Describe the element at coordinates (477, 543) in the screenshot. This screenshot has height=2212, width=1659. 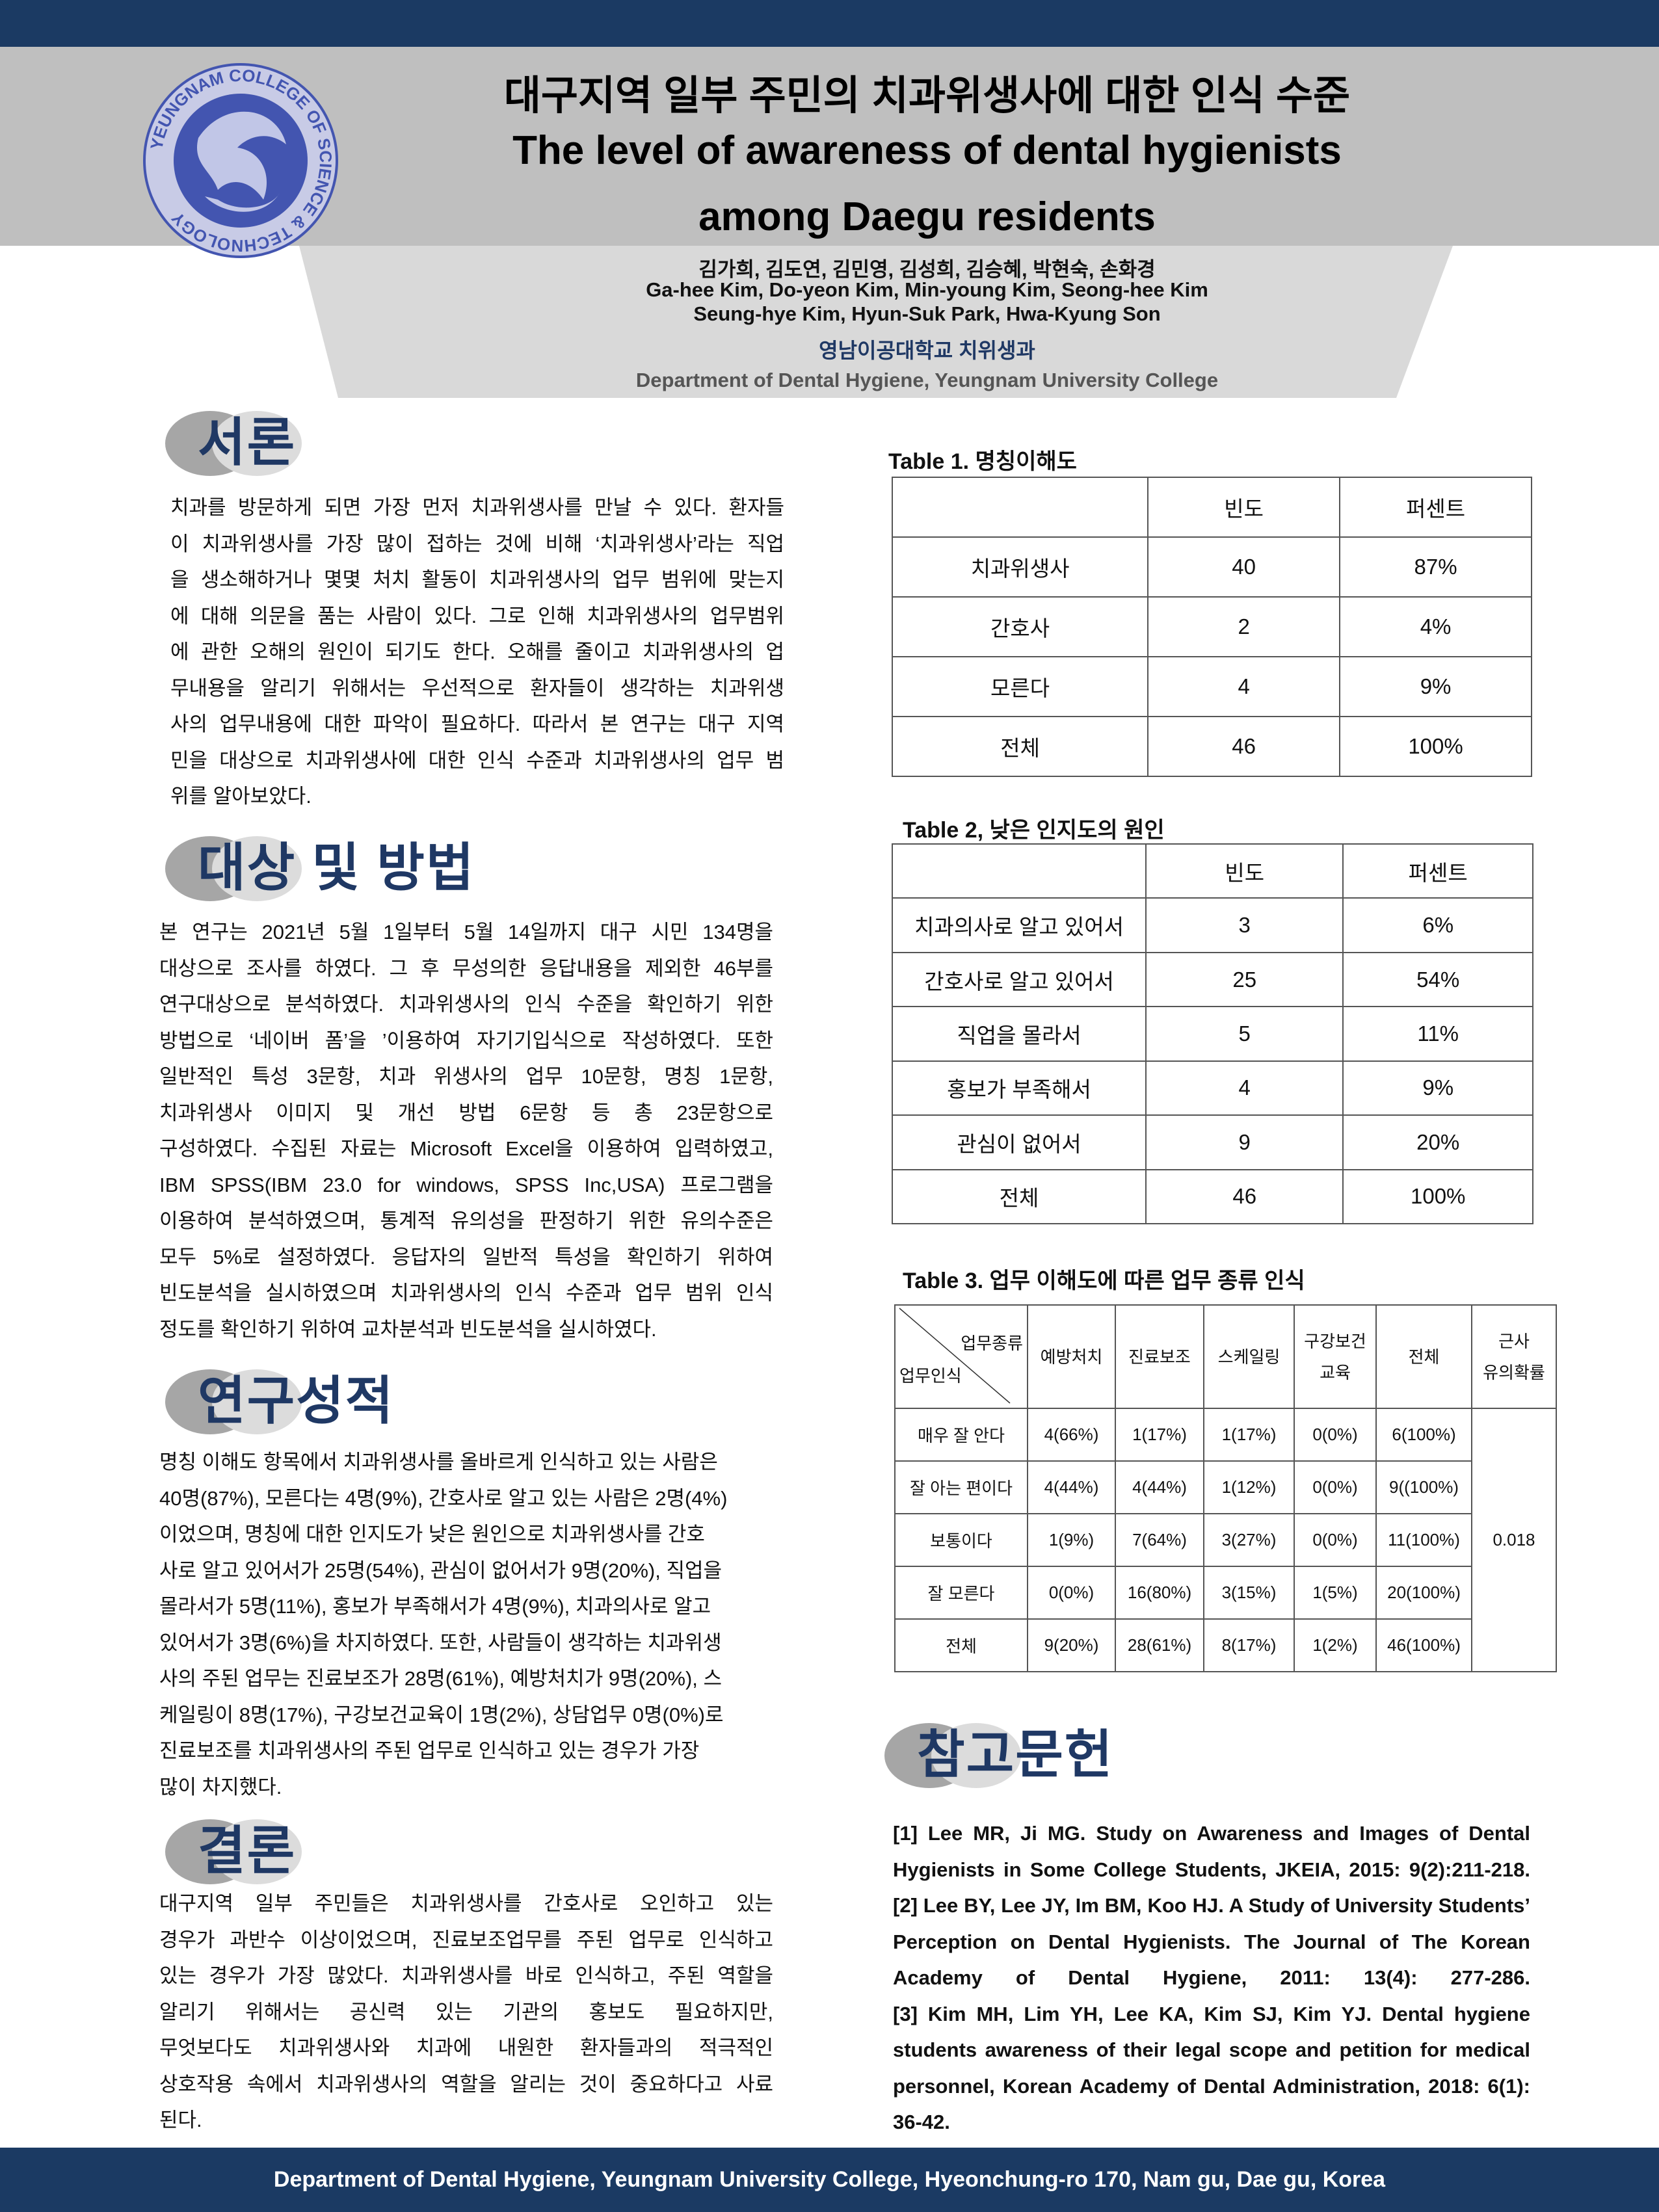
I see `text-line: 이 치과위생사를 가장 많이 접하는 것에 비해 ‘치과위생사’라는 직업` at that location.